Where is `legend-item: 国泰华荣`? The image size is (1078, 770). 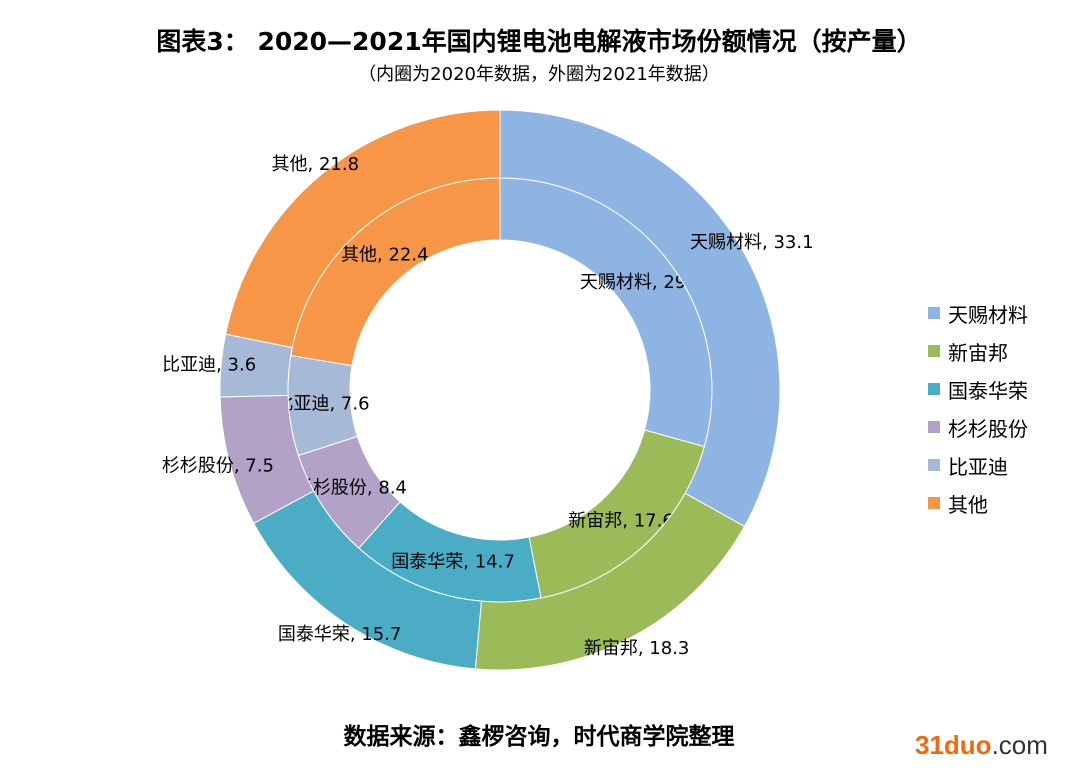
legend-item: 国泰华荣 is located at coordinates (978, 389).